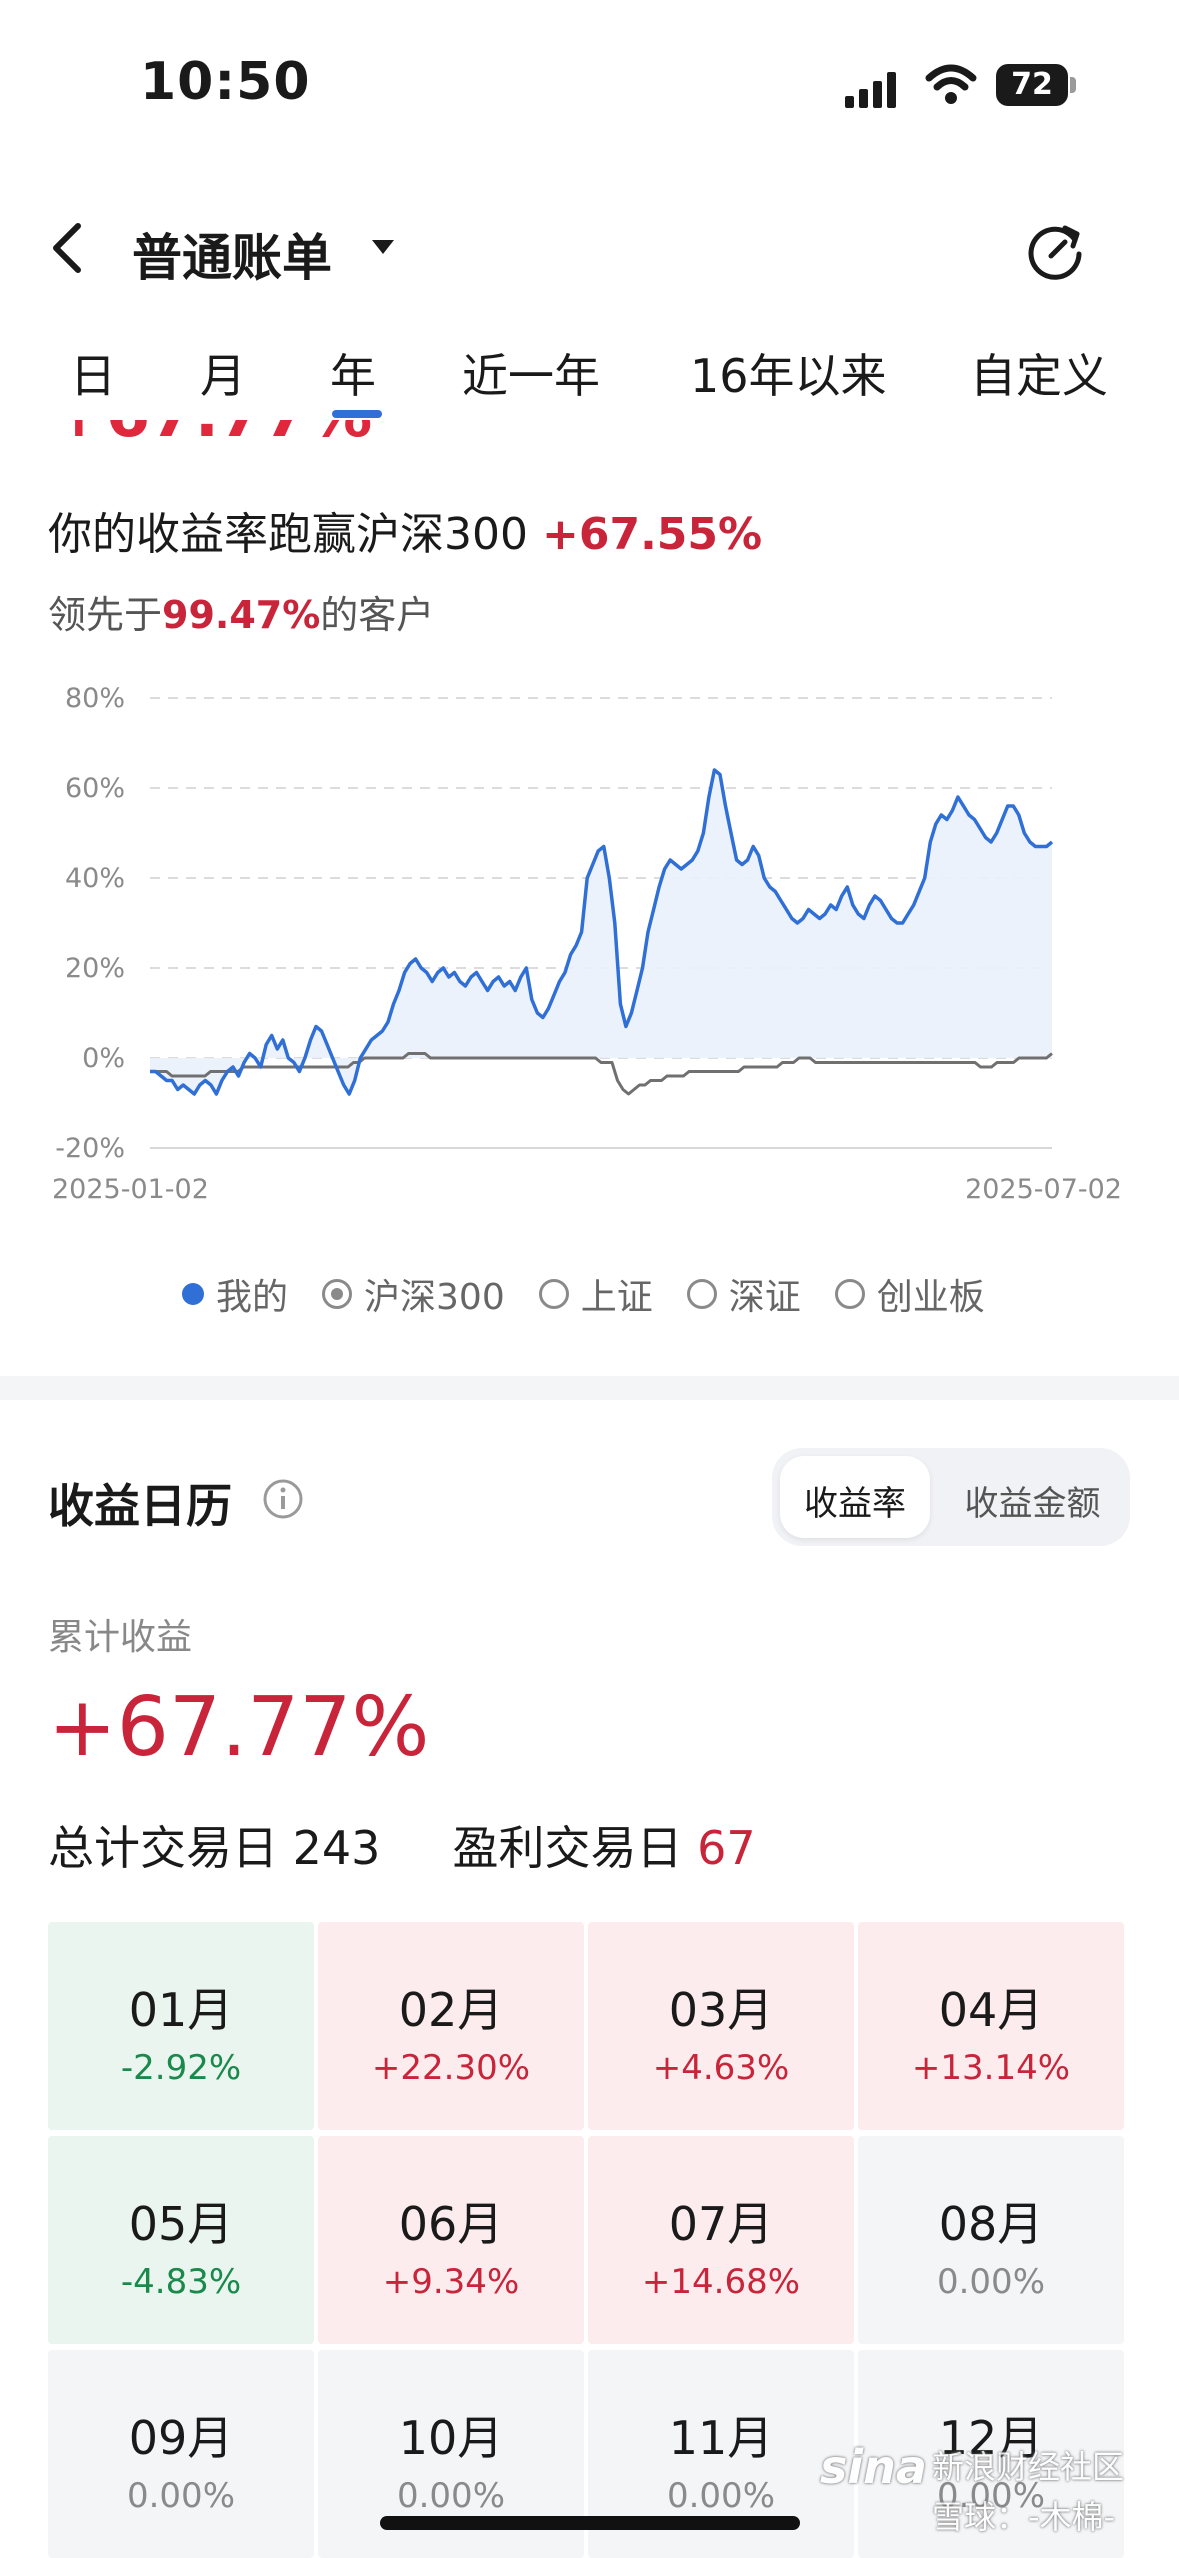 This screenshot has width=1179, height=2558. Describe the element at coordinates (95, 698) in the screenshot. I see `y-tick-label: 80%` at that location.